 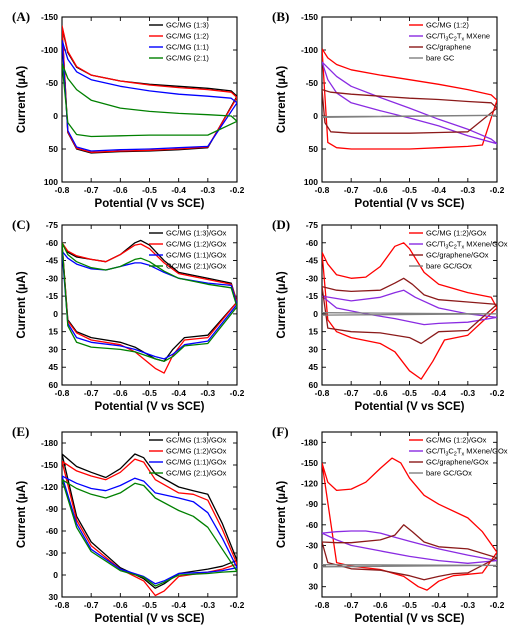 I want to click on y-tick-label: 50, so click(x=54, y=149).